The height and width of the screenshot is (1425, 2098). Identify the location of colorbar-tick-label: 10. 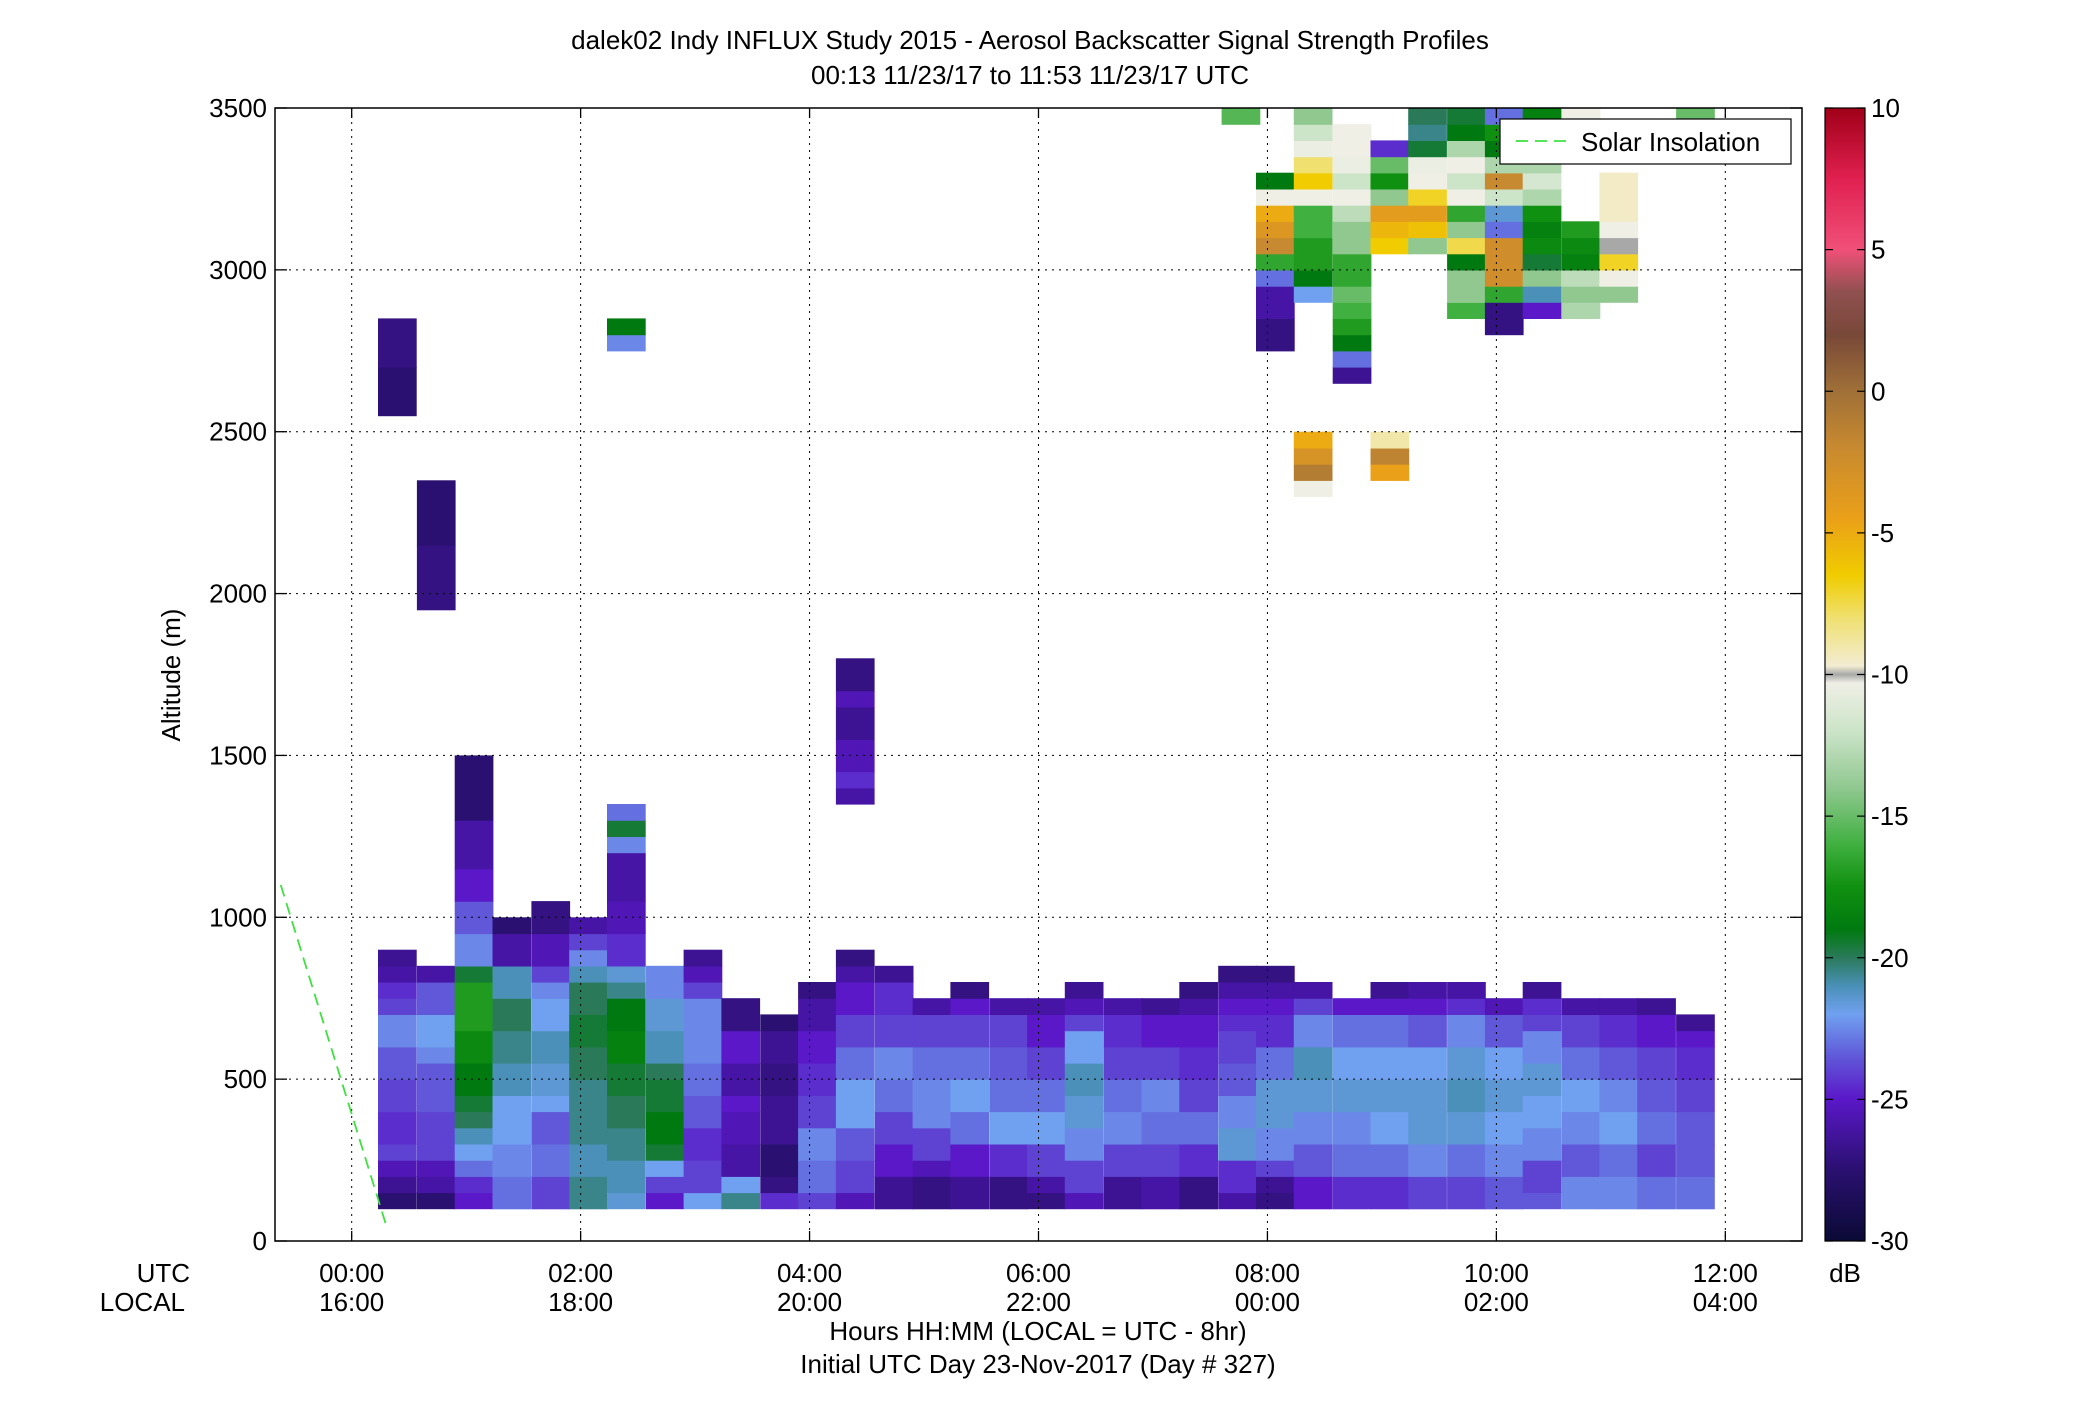
(1885, 108).